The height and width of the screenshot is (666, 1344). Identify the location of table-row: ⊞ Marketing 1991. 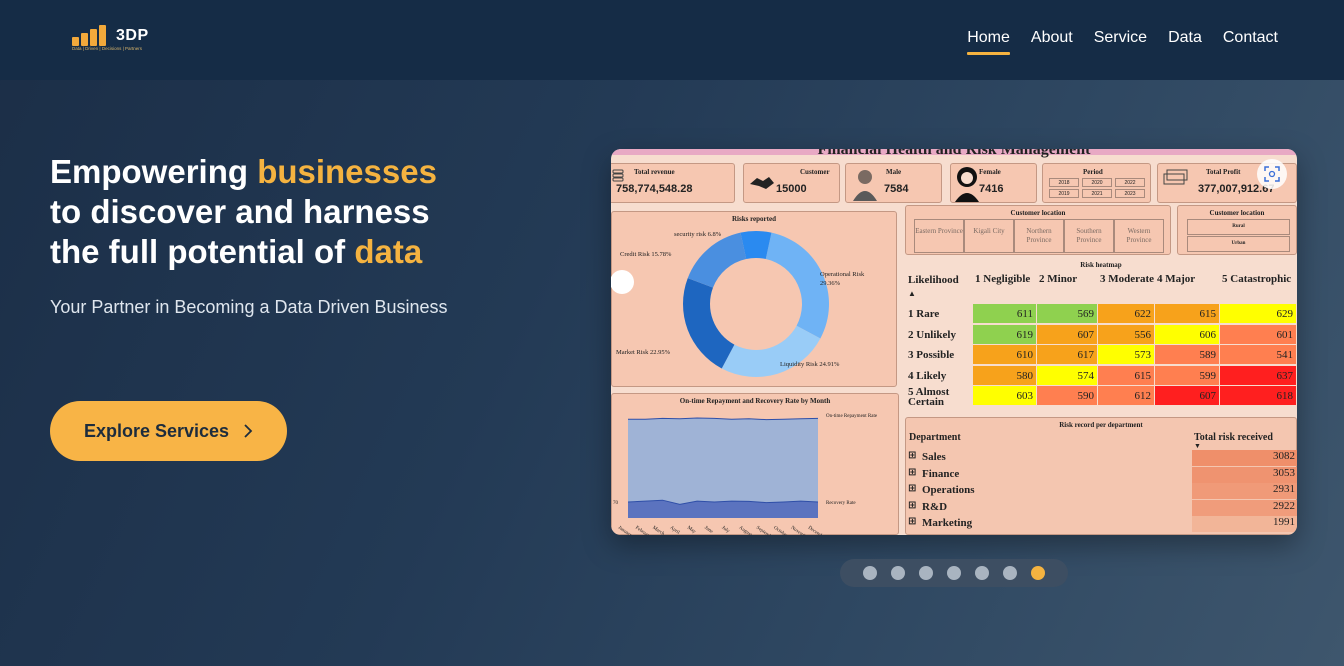
(1101, 524).